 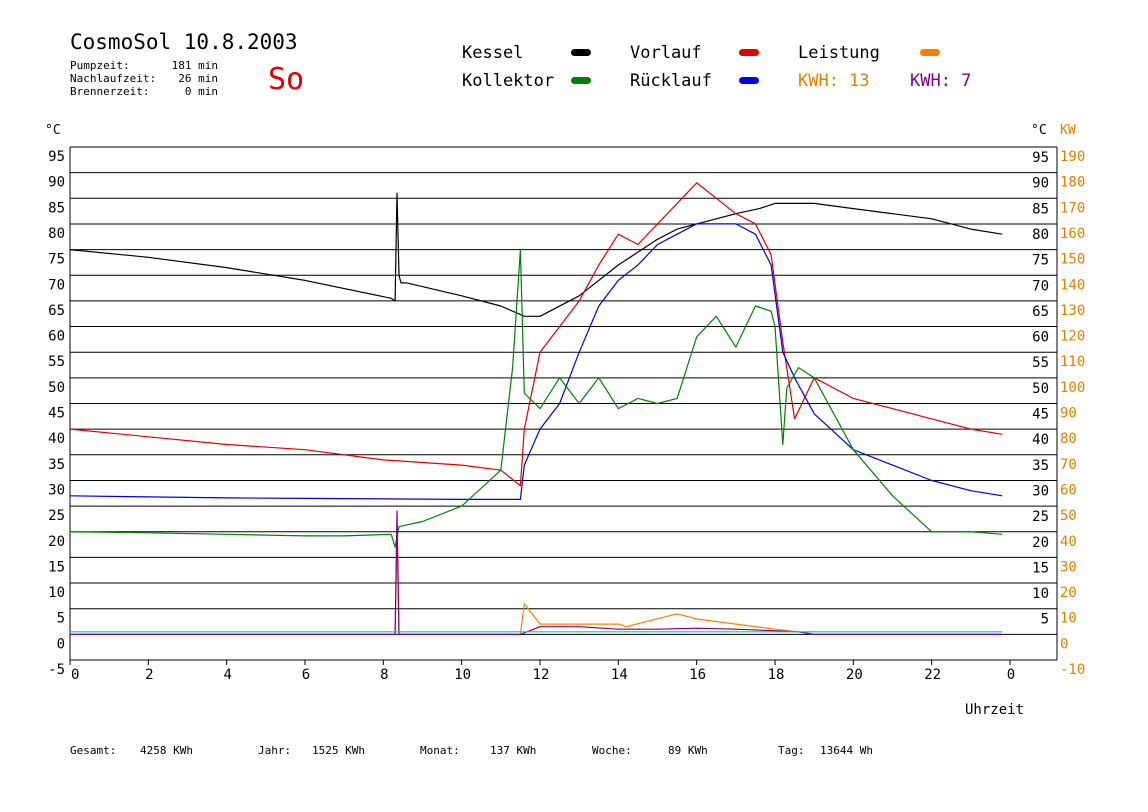 I want to click on y-left-tick-label: 70, so click(x=56, y=285).